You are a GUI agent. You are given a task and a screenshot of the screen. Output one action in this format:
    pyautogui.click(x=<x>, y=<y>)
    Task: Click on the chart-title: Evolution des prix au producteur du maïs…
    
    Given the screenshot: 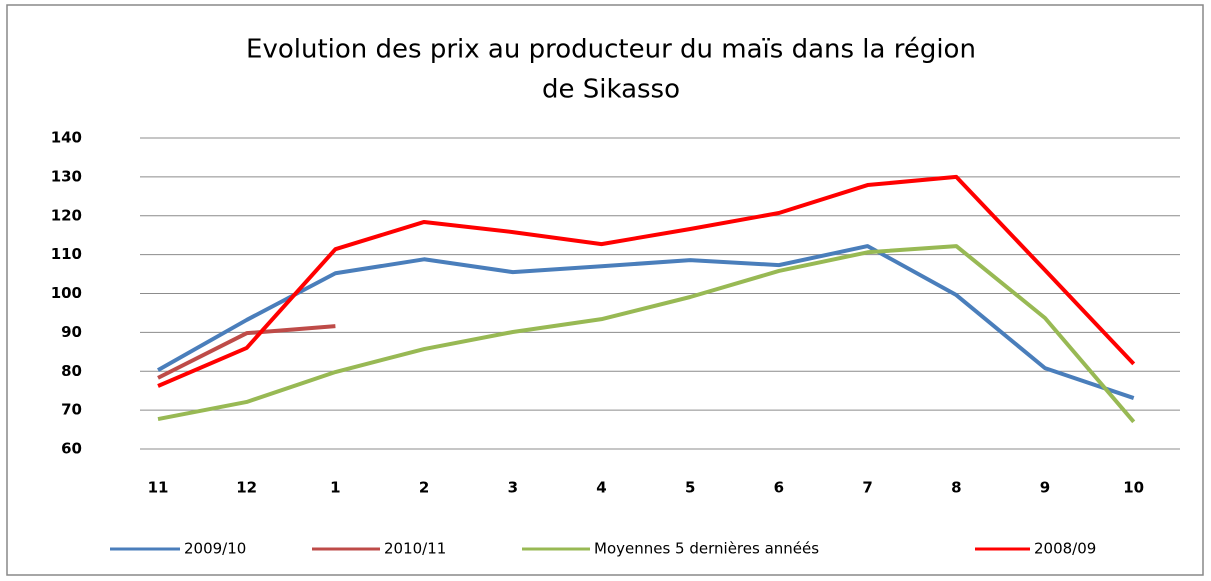 What is the action you would take?
    pyautogui.click(x=611, y=50)
    